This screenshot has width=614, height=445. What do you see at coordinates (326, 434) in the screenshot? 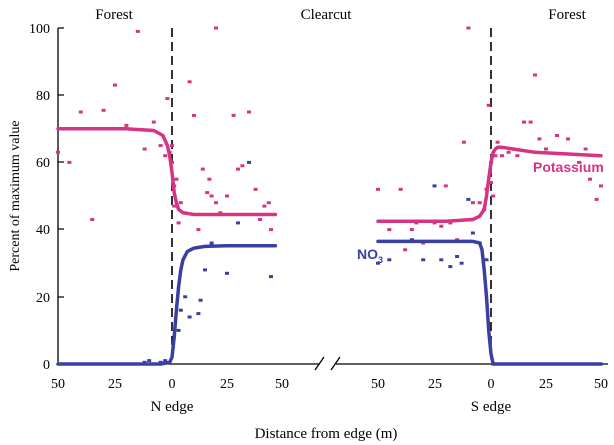
I see `x-axis-label: Distance from edge (m)` at bounding box center [326, 434].